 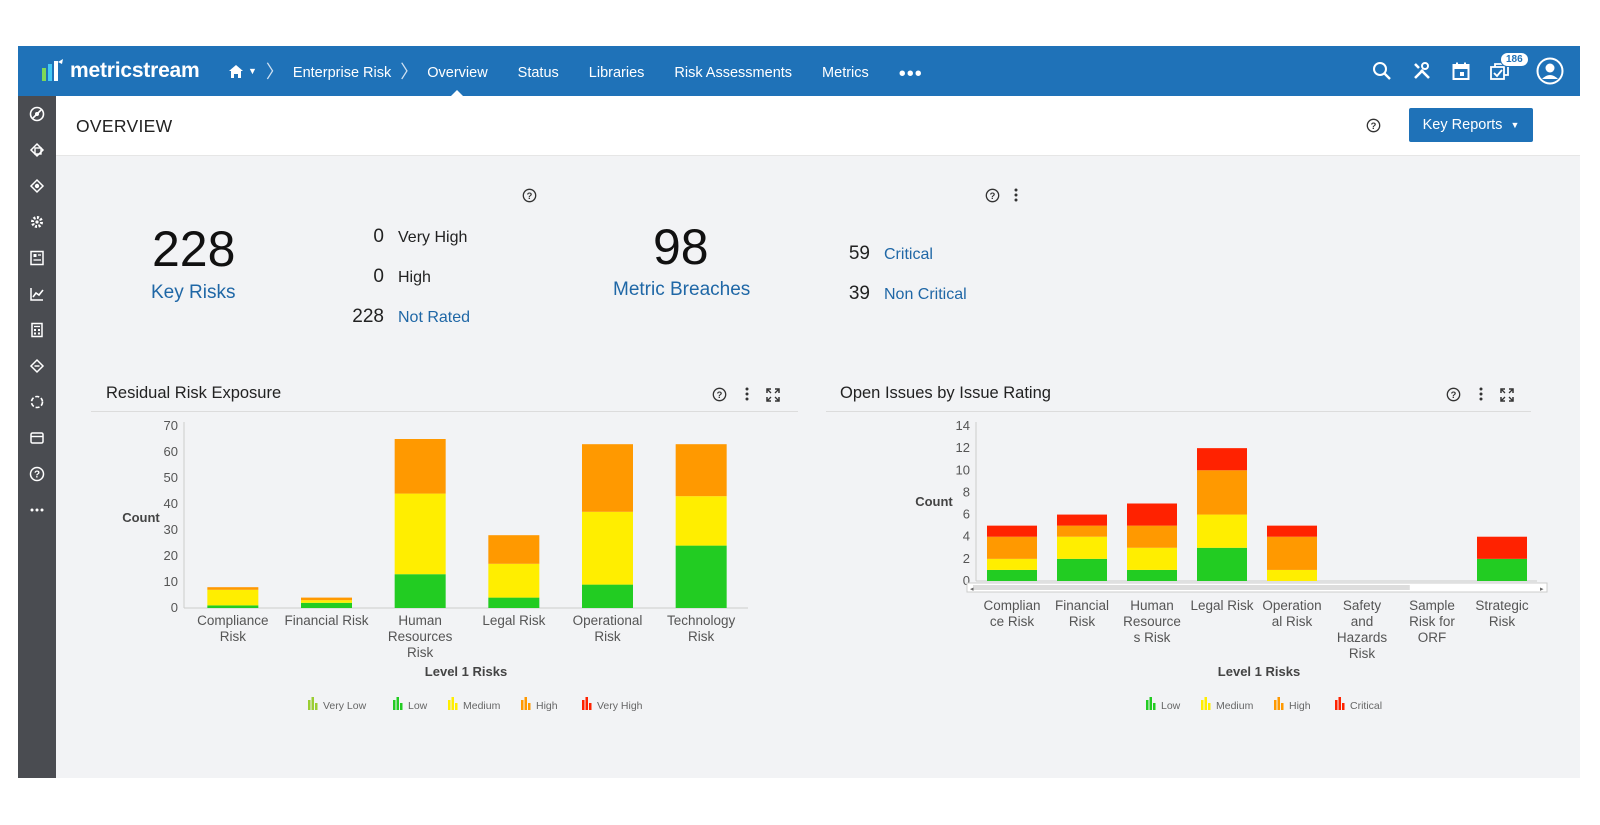 What do you see at coordinates (1422, 71) in the screenshot?
I see `tools-button` at bounding box center [1422, 71].